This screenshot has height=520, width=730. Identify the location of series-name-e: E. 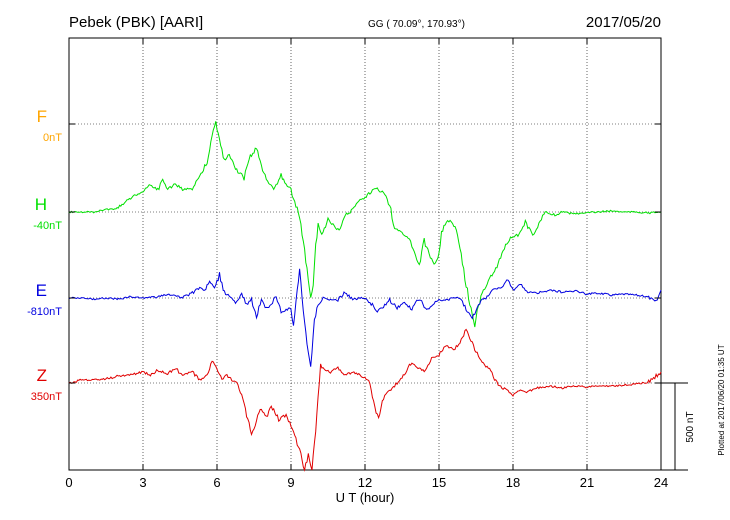
(41, 290).